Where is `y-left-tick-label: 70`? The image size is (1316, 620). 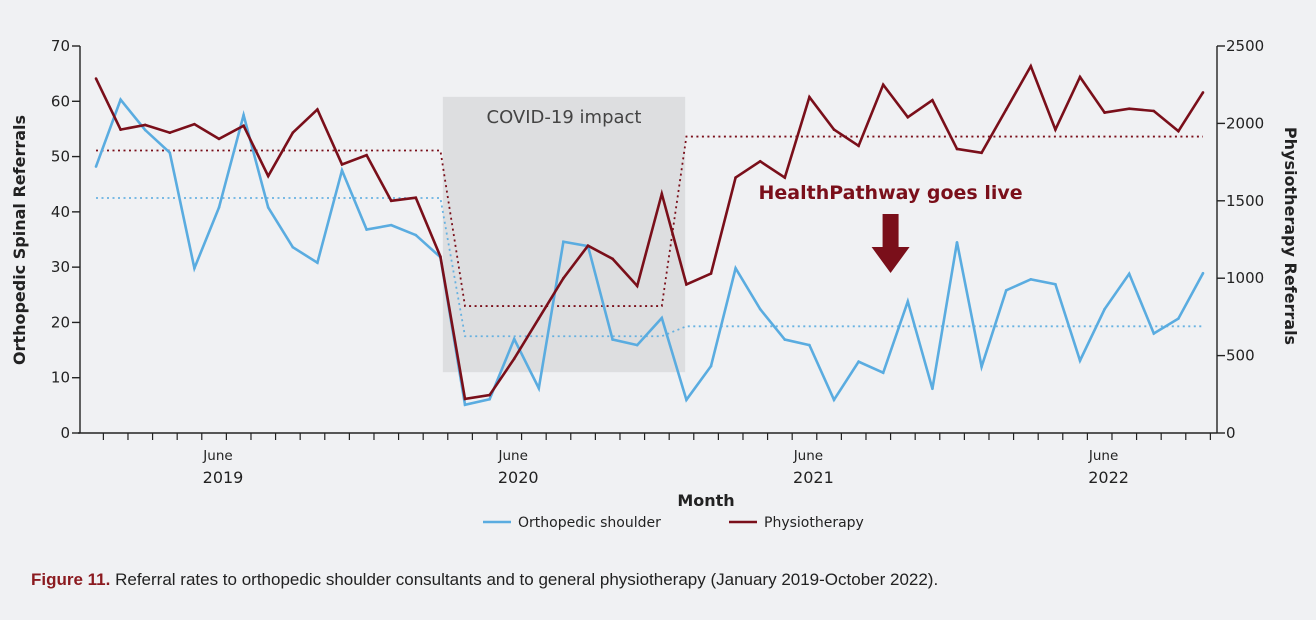
y-left-tick-label: 70 is located at coordinates (60, 46).